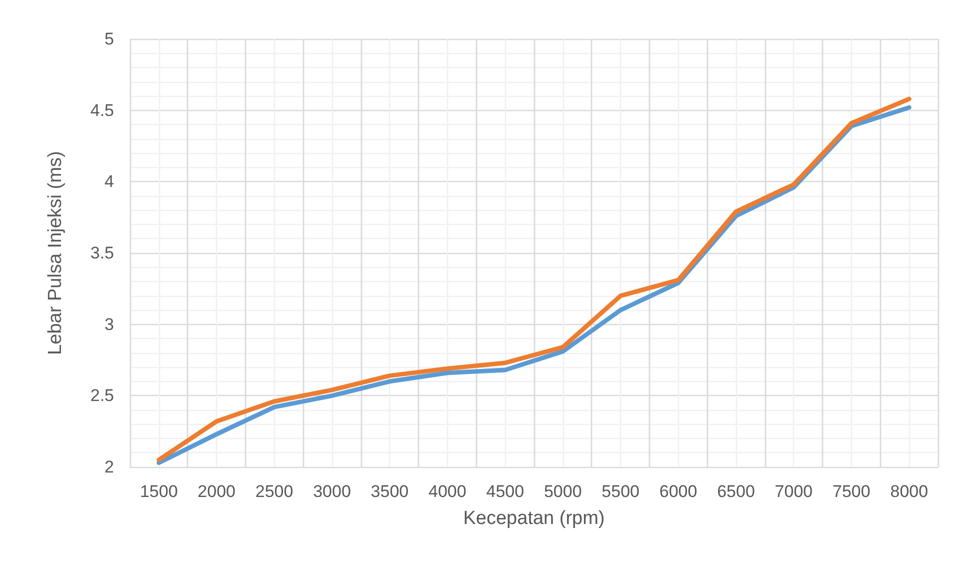  What do you see at coordinates (102, 396) in the screenshot?
I see `y-tick-label: 2.5` at bounding box center [102, 396].